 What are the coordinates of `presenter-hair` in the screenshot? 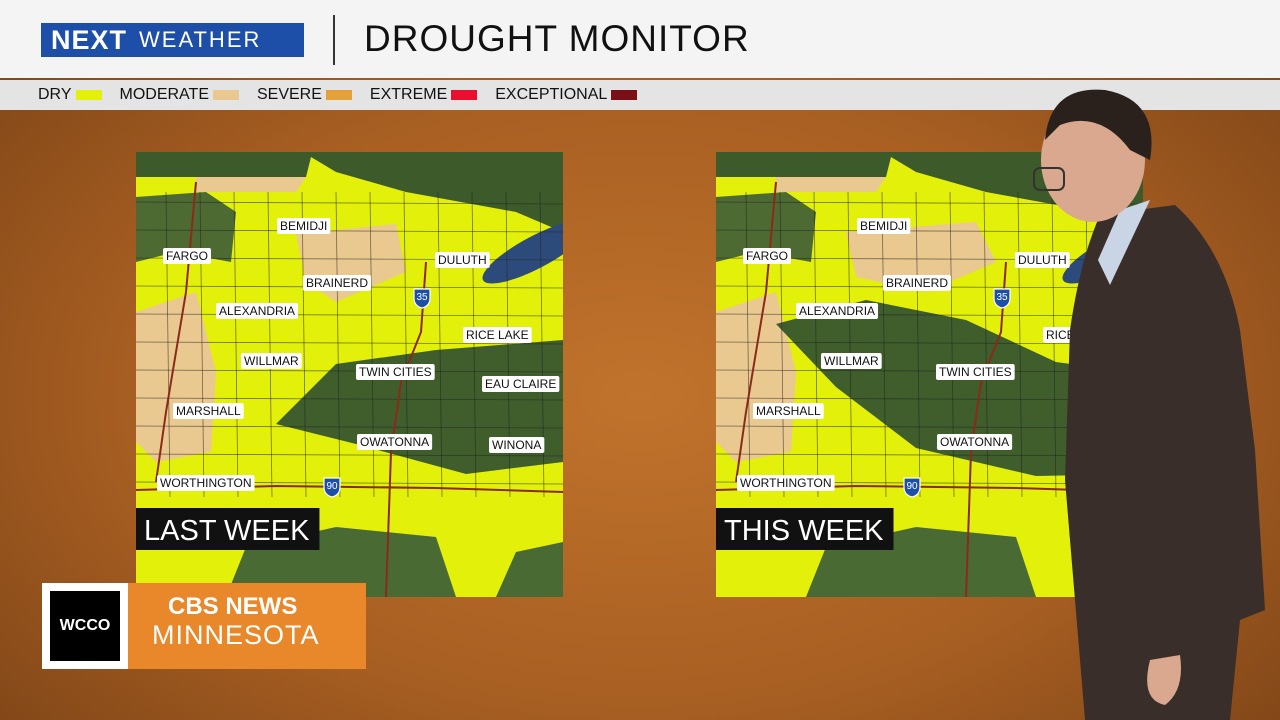 It's located at (1098, 124).